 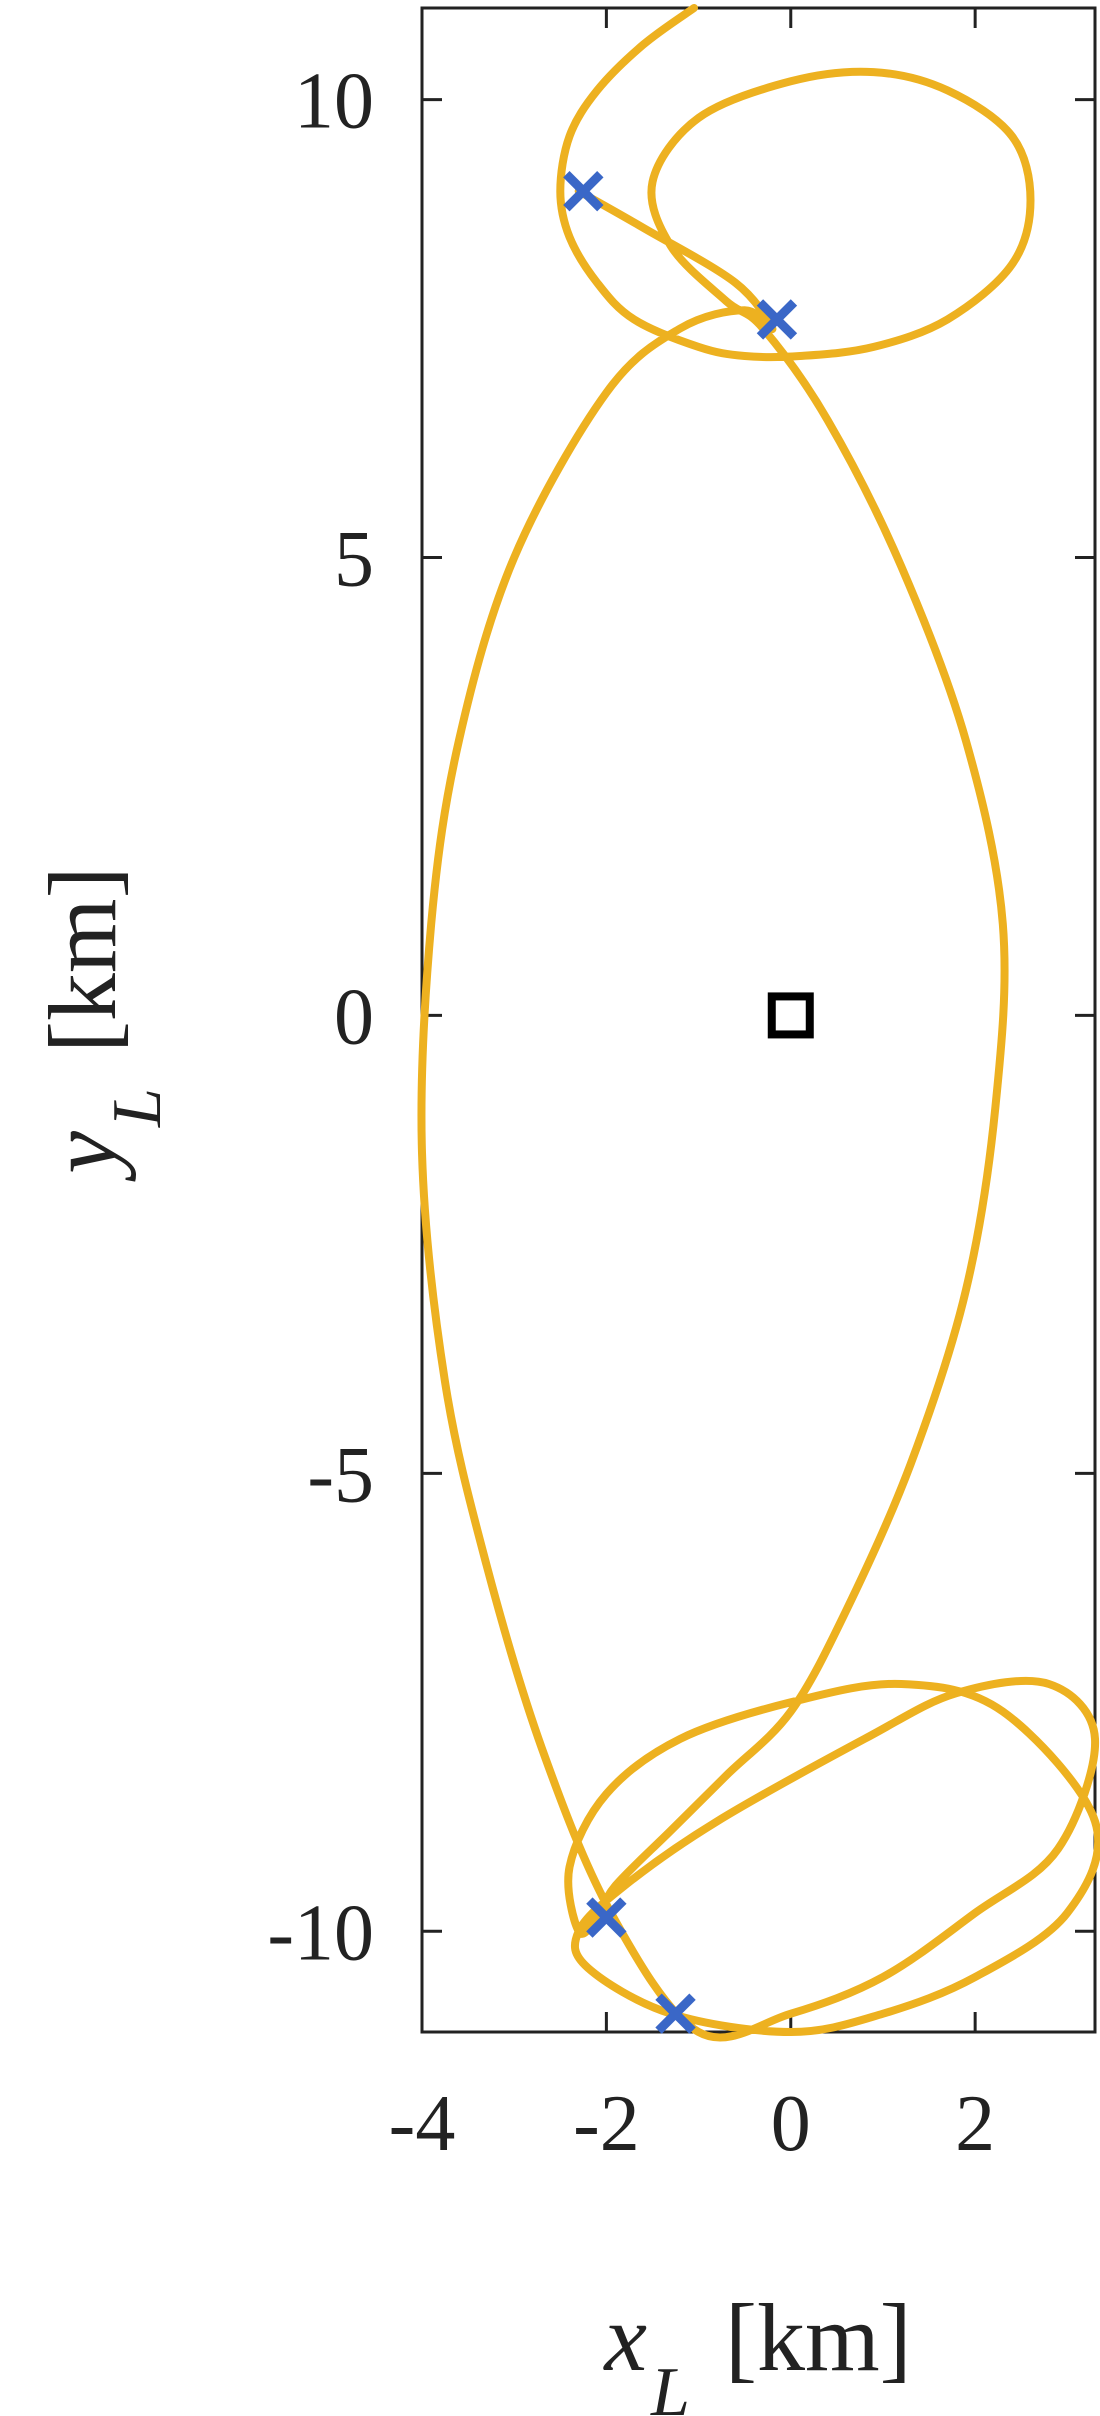 I want to click on y-tick-label: -10, so click(x=320, y=1933).